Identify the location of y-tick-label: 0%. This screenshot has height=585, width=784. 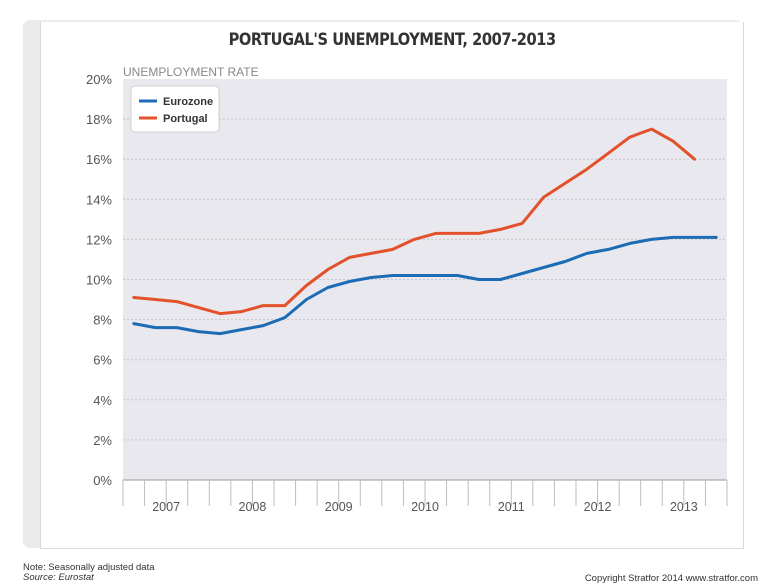
(102, 480).